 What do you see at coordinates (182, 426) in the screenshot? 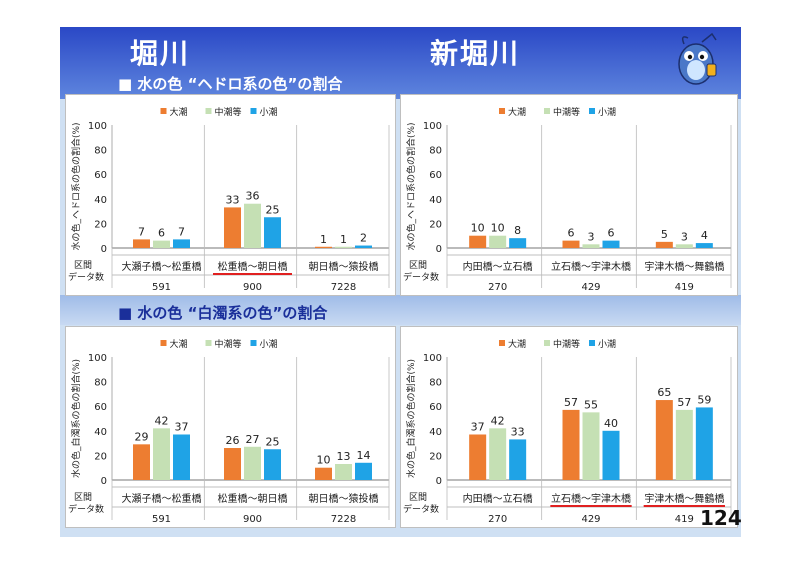
I see `bar-value-label: 37` at bounding box center [182, 426].